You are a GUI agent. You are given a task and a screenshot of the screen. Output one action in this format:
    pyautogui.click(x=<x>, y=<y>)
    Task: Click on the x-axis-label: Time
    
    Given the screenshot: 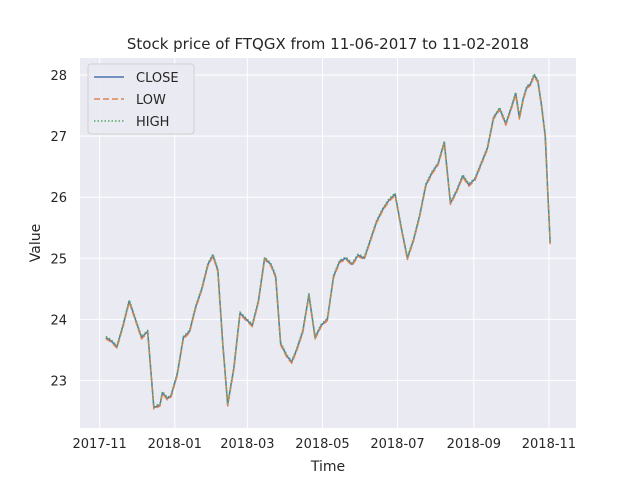 What is the action you would take?
    pyautogui.click(x=327, y=467)
    